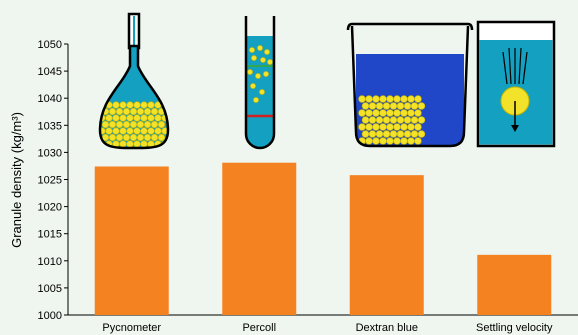  I want to click on y-tick-label: 1000, so click(50, 316).